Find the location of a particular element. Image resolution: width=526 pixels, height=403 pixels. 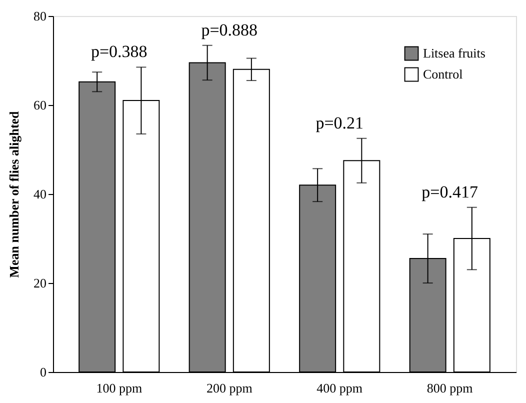

x-tick-label: 100 ppm is located at coordinates (119, 388).